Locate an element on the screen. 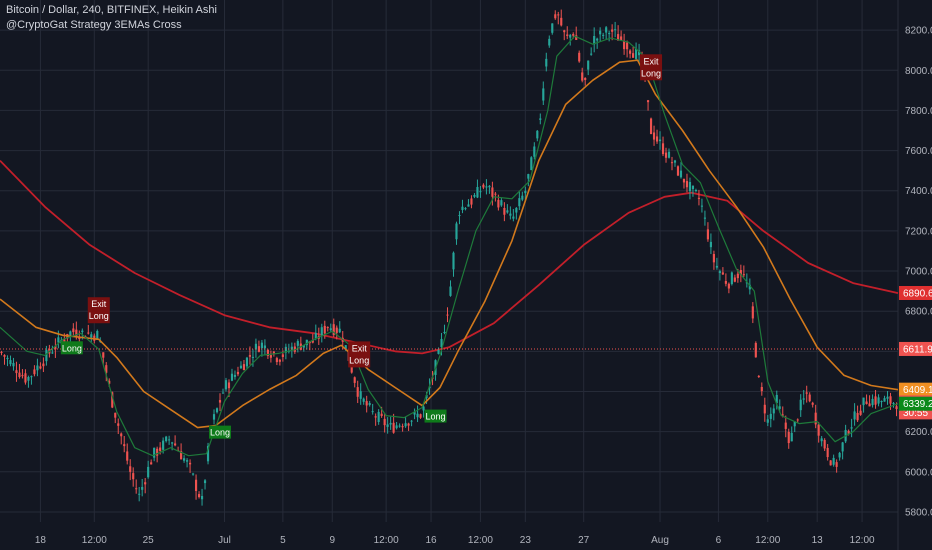  y-tick-label: 7000.0 is located at coordinates (918, 272).